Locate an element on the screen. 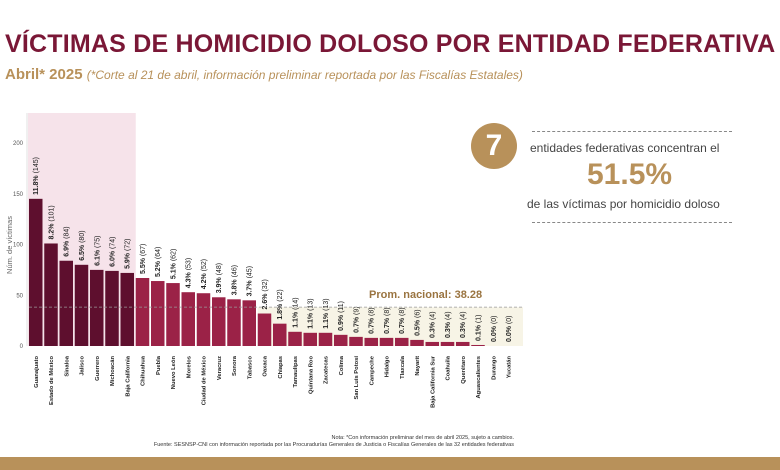 Image resolution: width=780 pixels, height=470 pixels. data-label: 4.3% (53) is located at coordinates (189, 273).